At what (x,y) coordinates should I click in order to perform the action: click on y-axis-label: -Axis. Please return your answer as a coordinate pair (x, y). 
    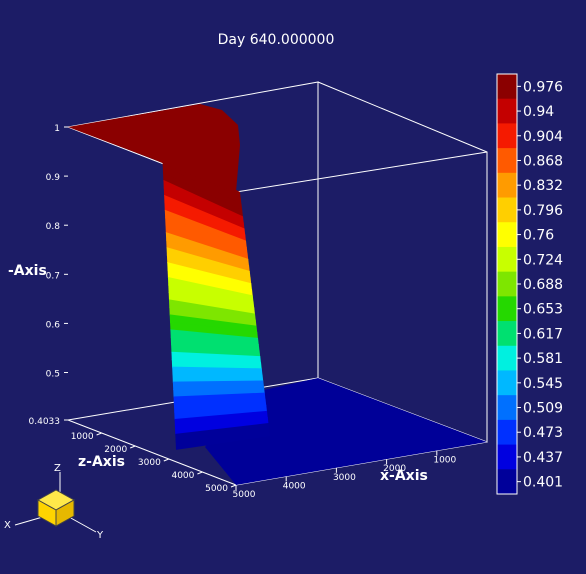
    Looking at the image, I should click on (27, 271).